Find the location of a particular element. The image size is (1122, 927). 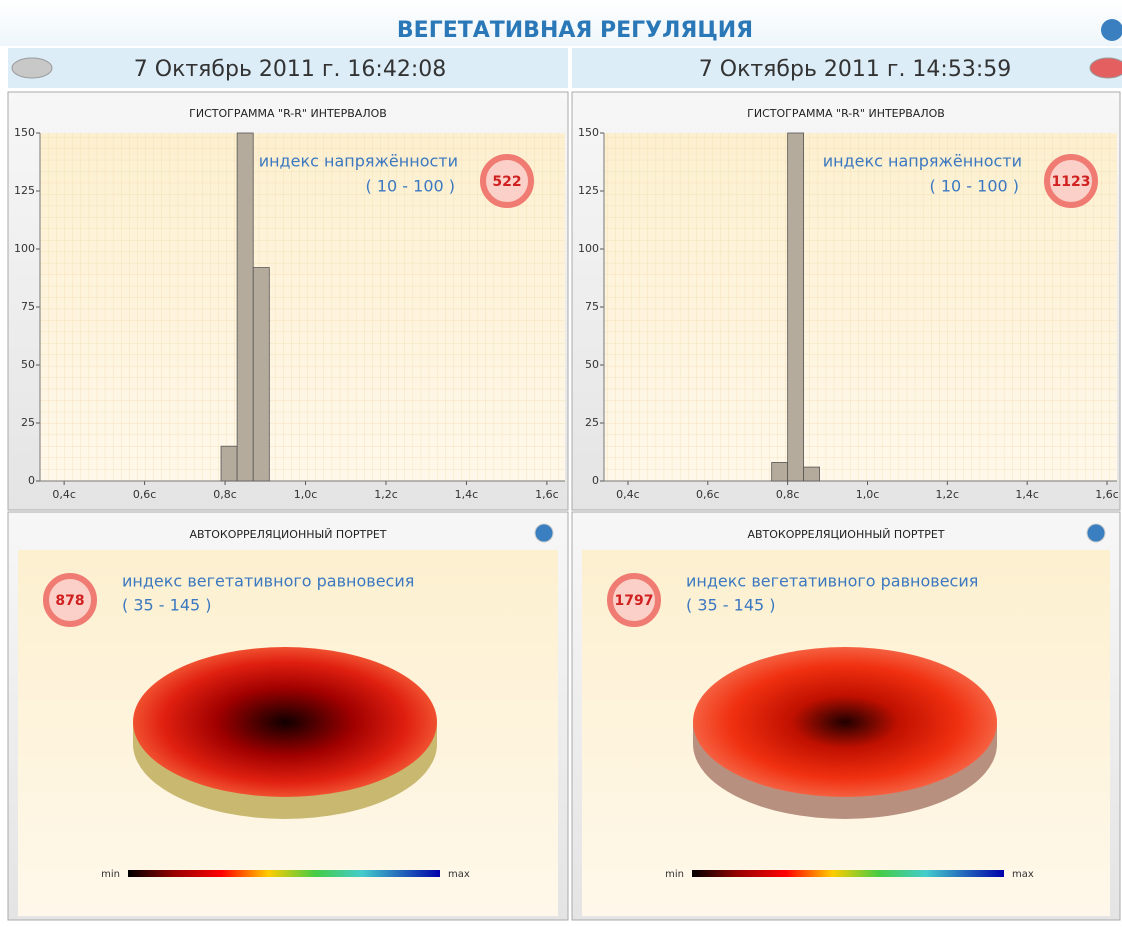

index-value: 1123 is located at coordinates (1071, 182).